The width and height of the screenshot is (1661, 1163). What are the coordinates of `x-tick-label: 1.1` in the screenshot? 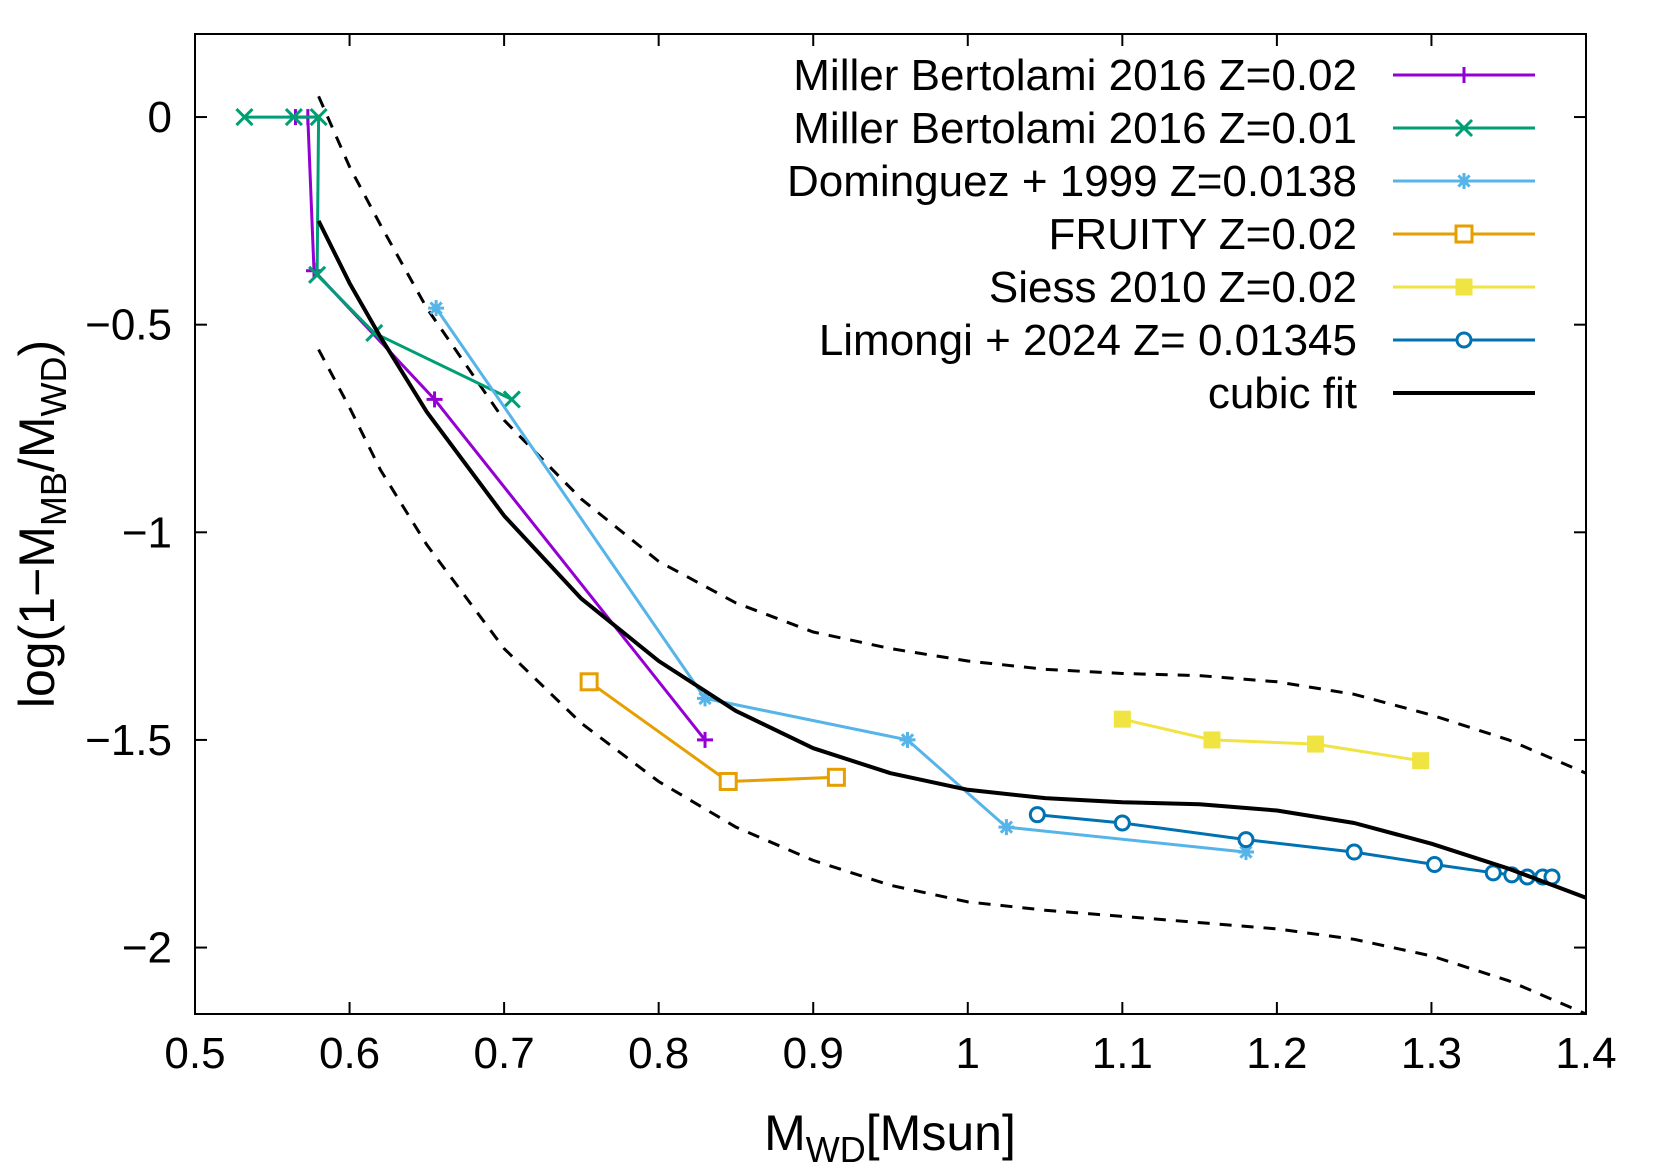 It's located at (1122, 1053).